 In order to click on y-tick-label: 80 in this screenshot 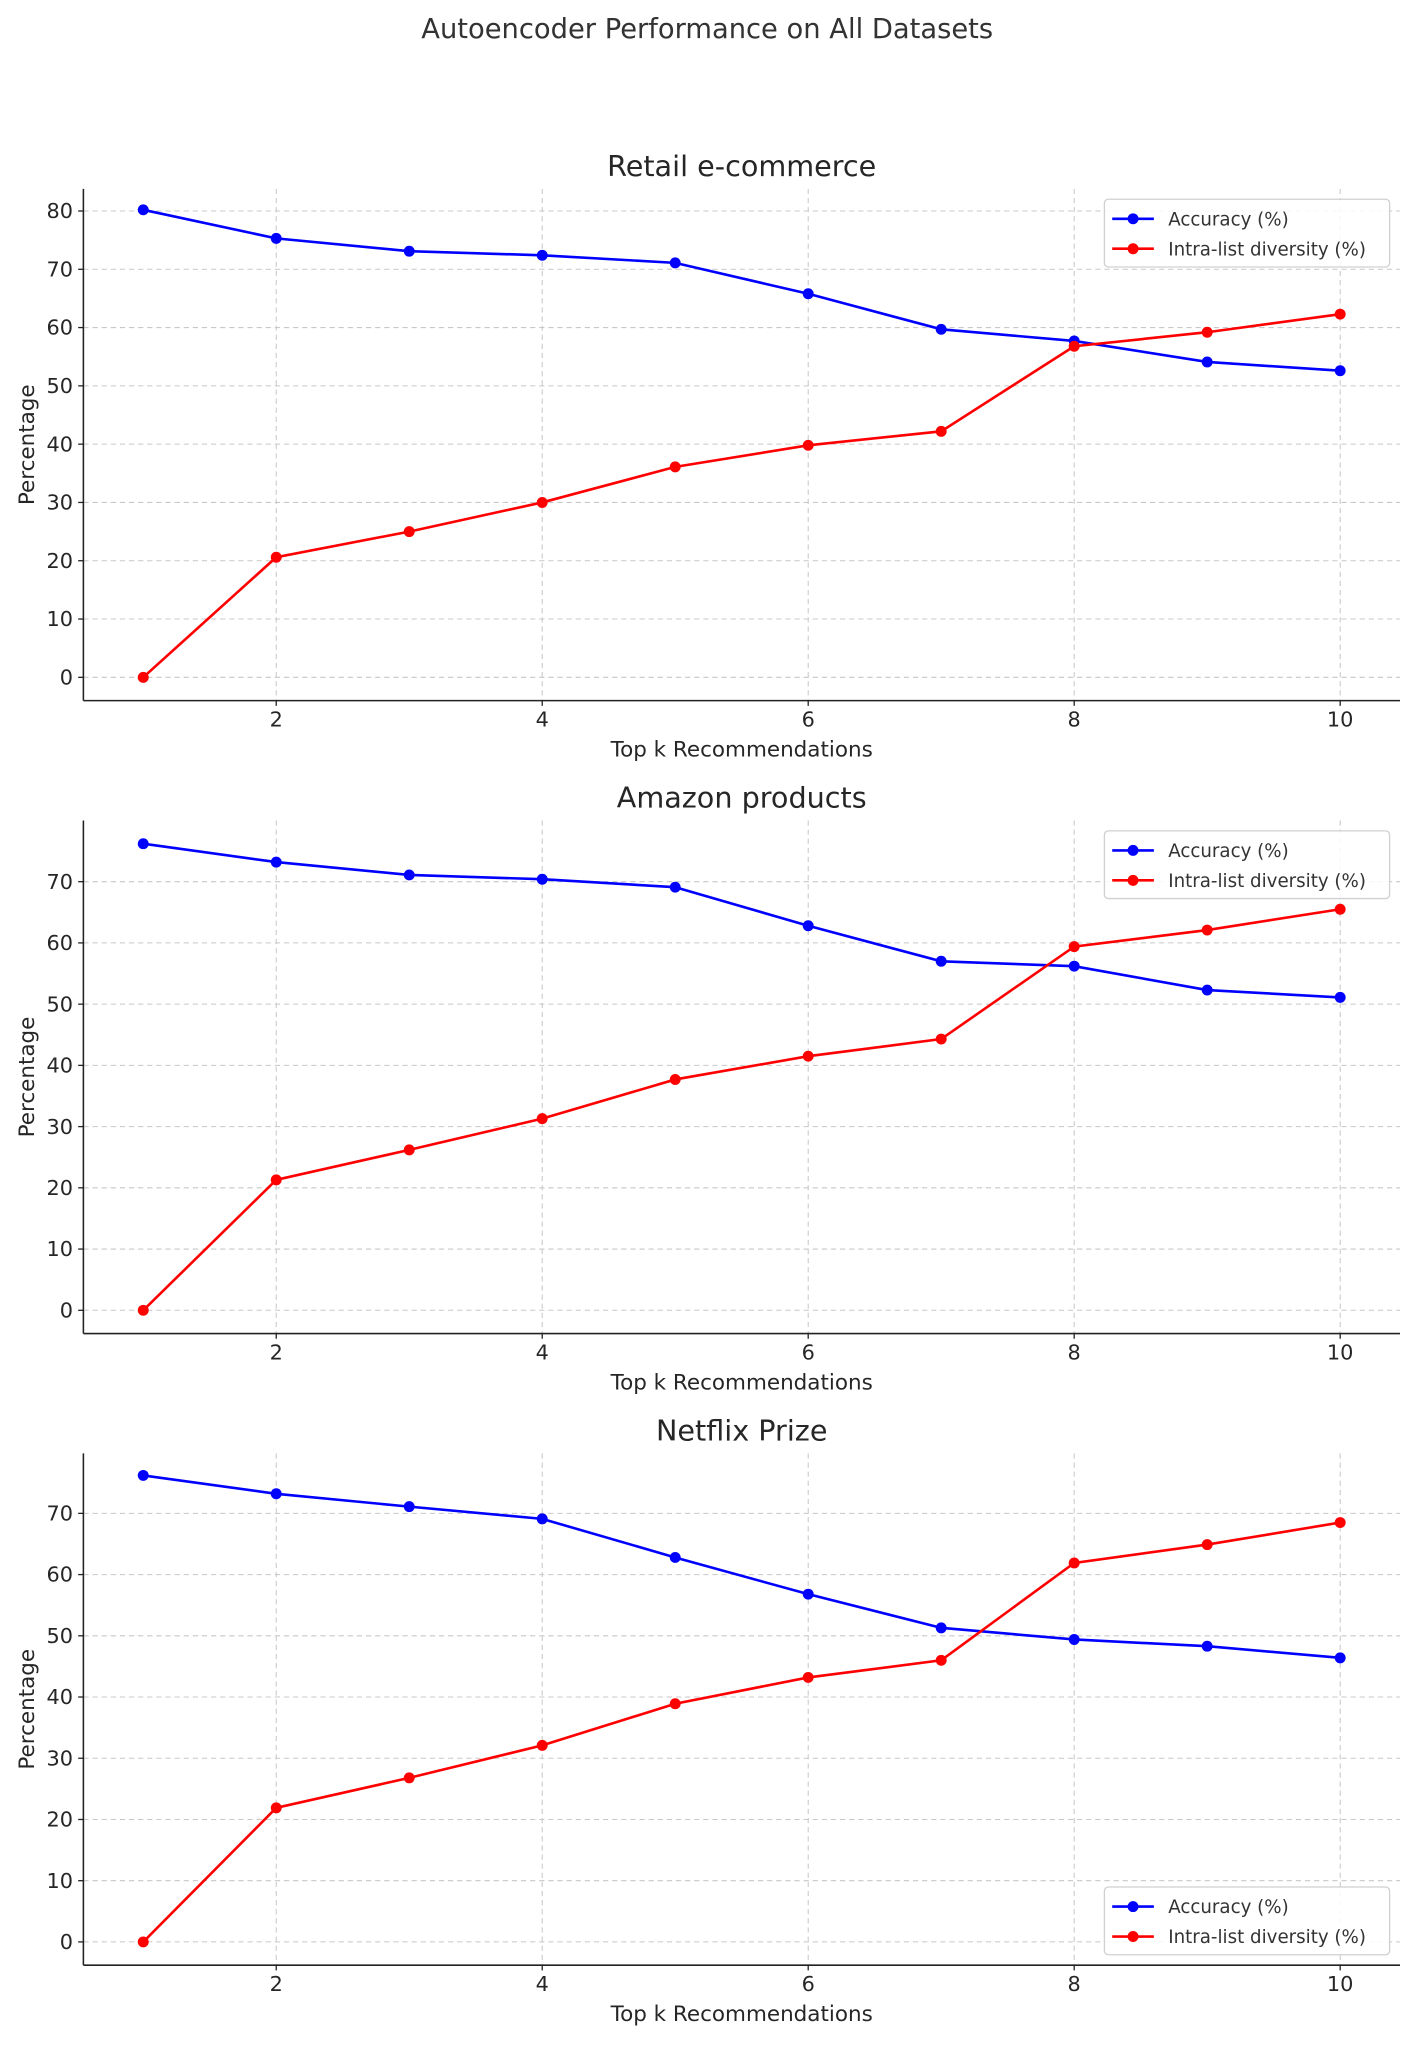, I will do `click(59, 211)`.